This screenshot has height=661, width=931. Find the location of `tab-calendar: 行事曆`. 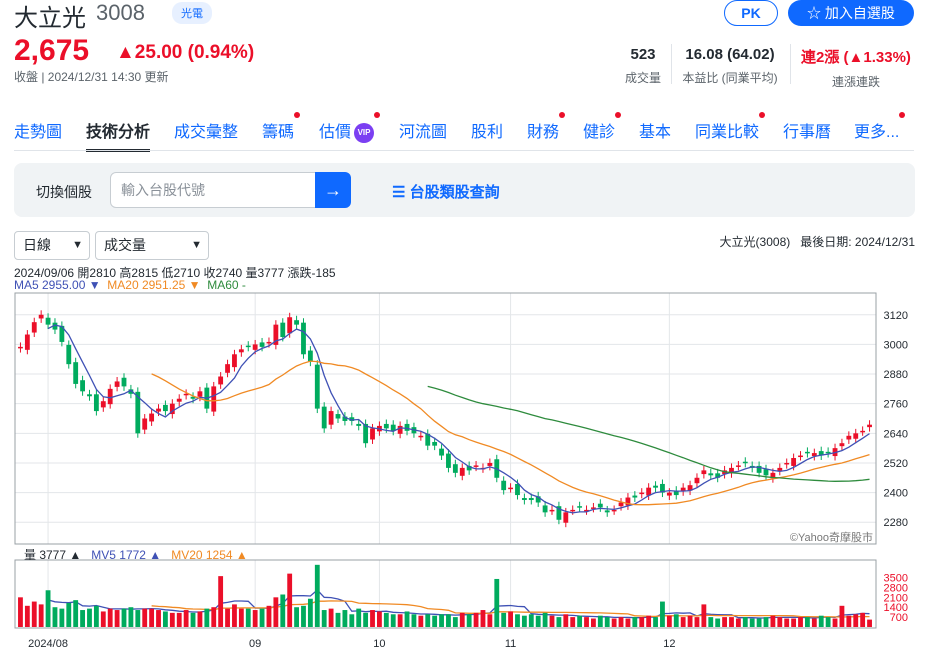

tab-calendar: 行事曆 is located at coordinates (807, 130).